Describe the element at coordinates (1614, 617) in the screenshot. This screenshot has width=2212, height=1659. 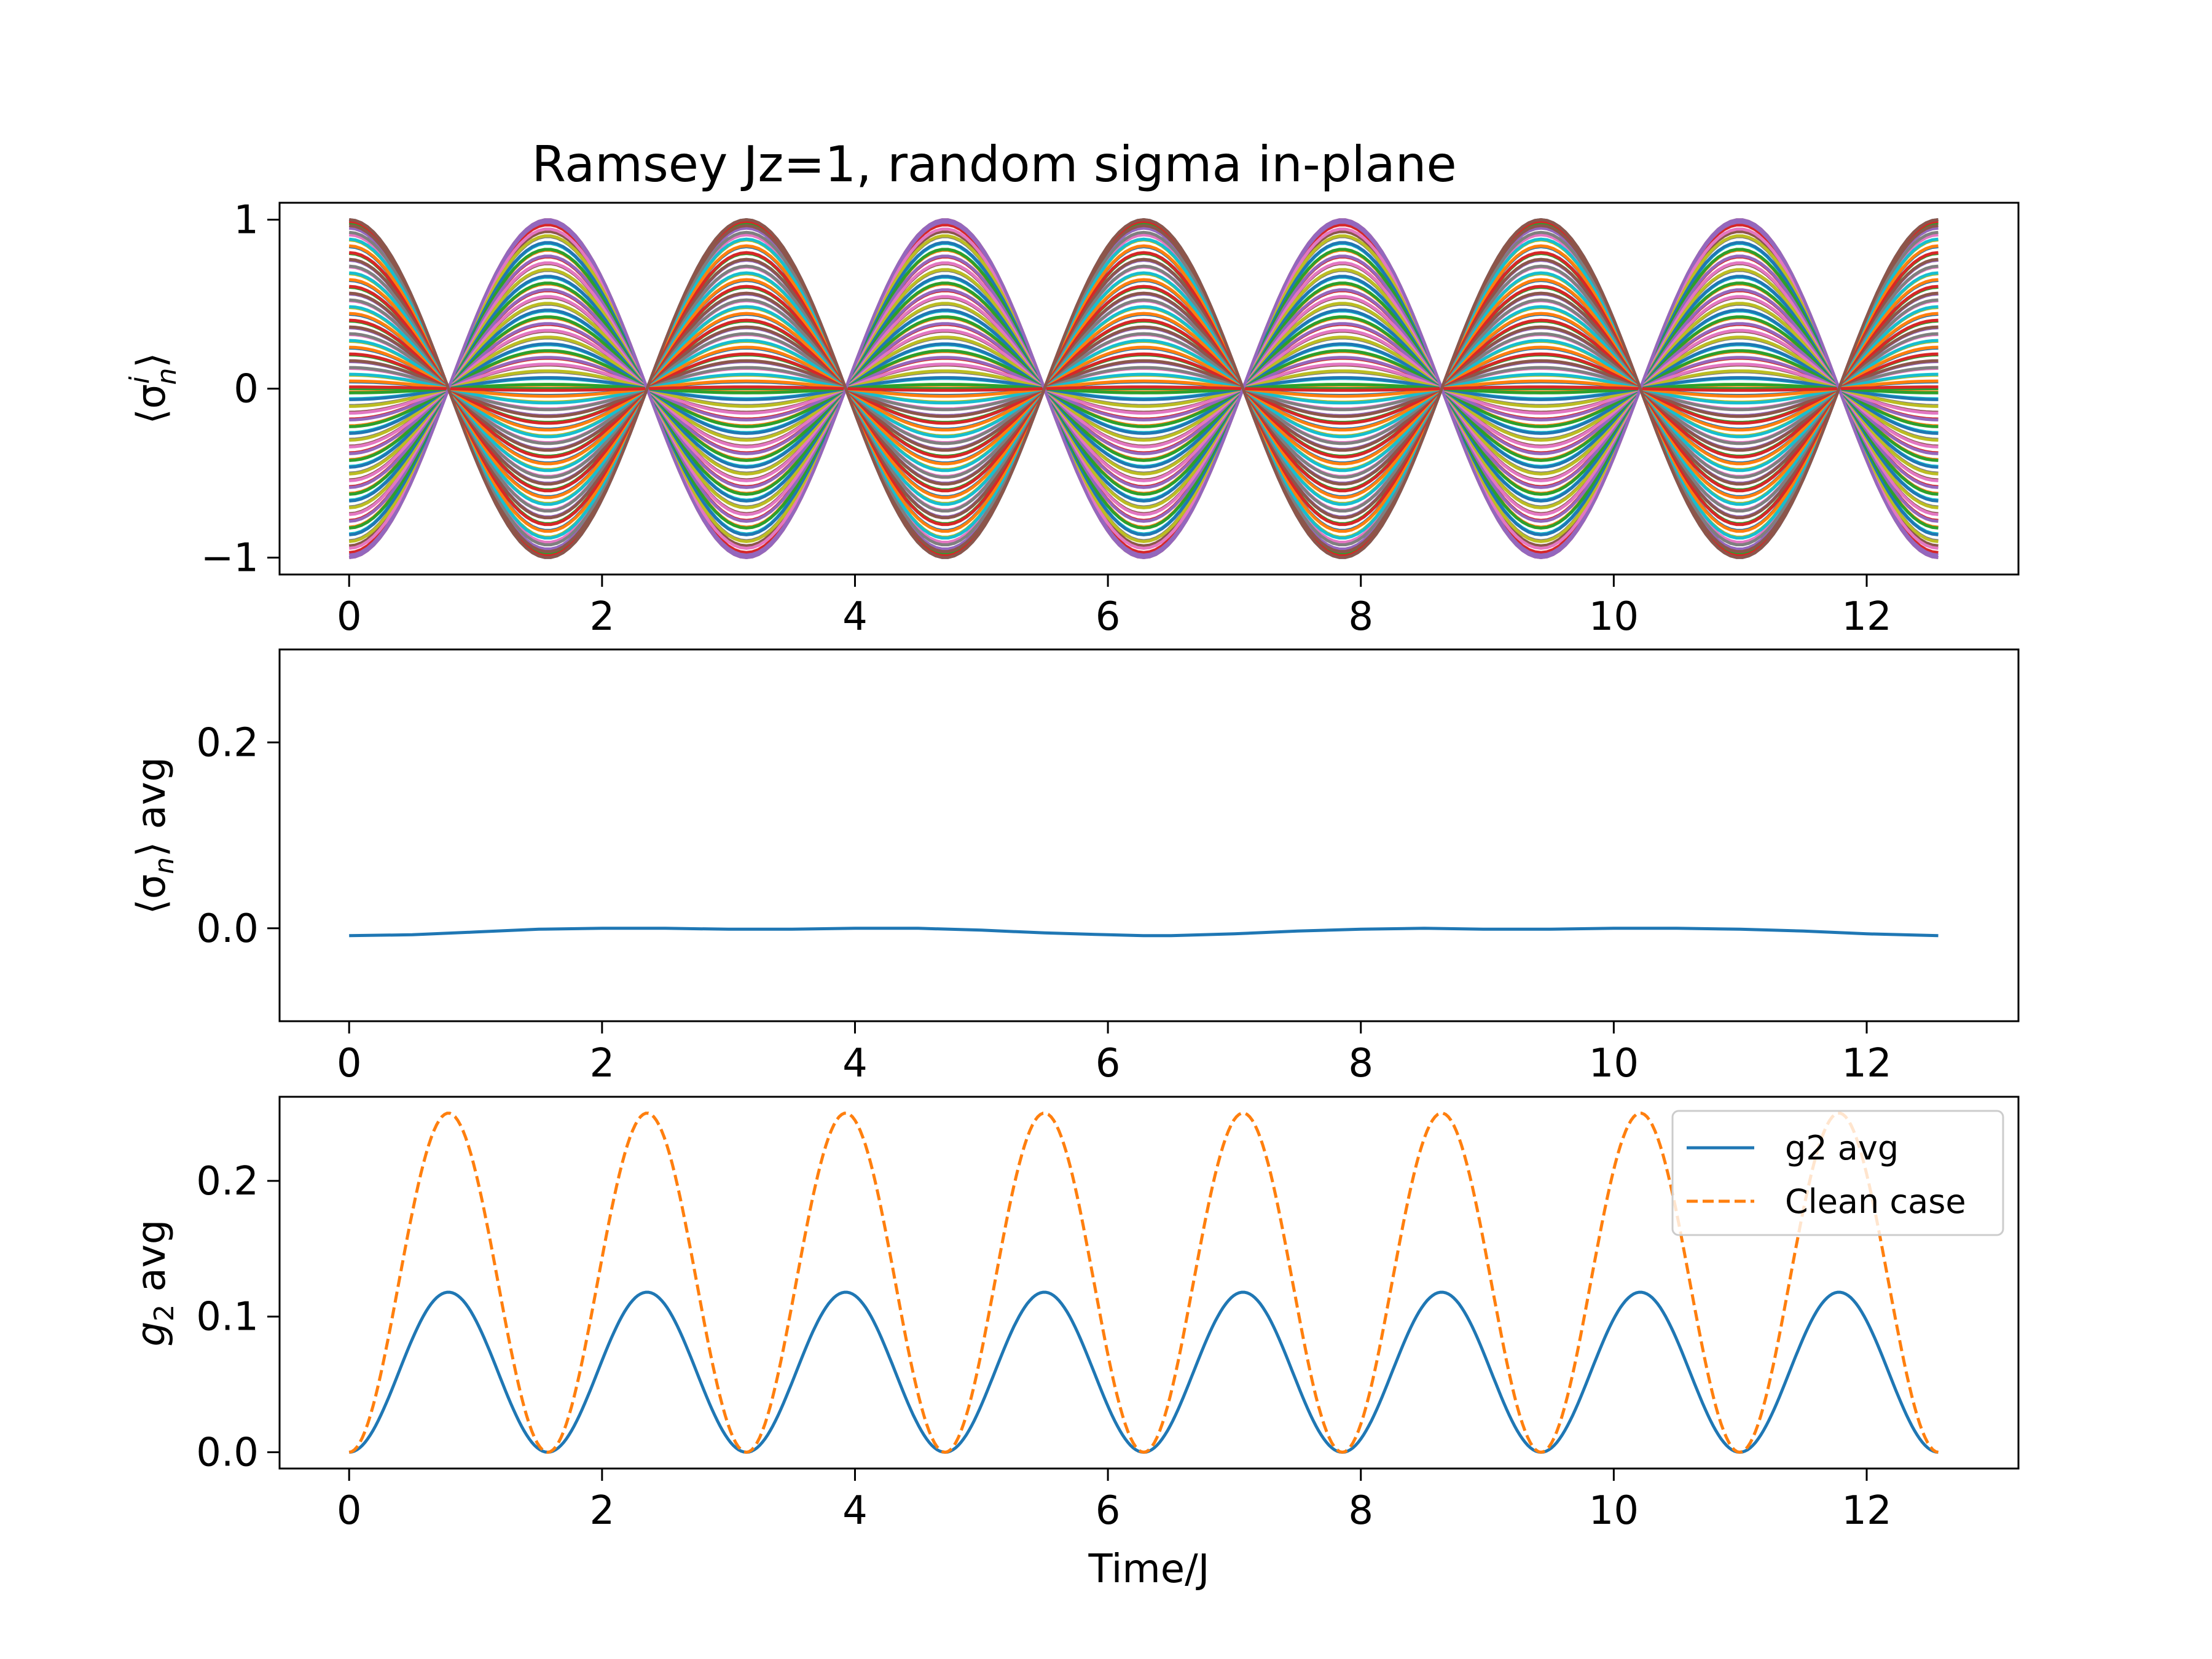
I see `top-x-tick-label: 10` at that location.